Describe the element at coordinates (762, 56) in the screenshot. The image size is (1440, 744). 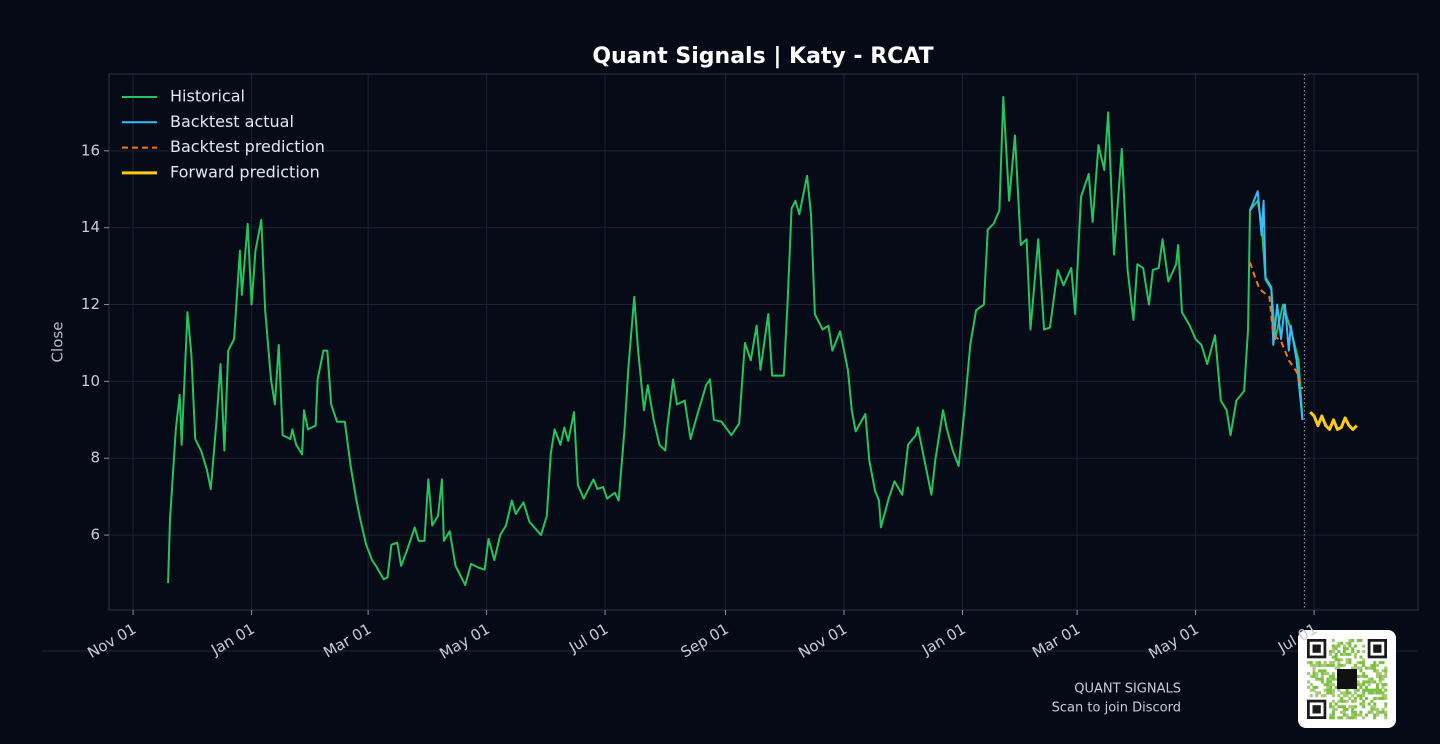
I see `chart-title: Quant Signals | Katy - RCAT` at that location.